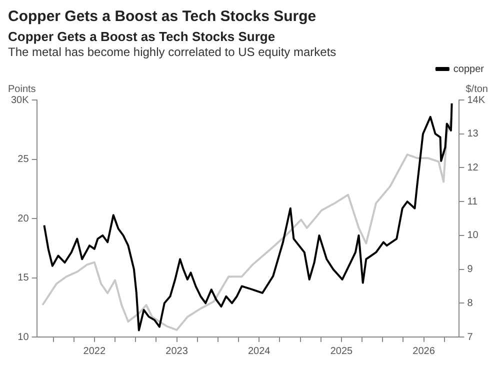 This screenshot has width=500, height=369. I want to click on x-tick-label: 2026, so click(424, 351).